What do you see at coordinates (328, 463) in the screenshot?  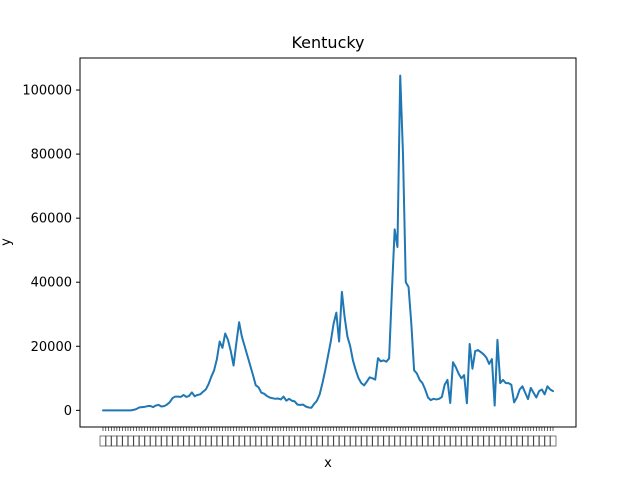 I see `x-axis-label: x` at bounding box center [328, 463].